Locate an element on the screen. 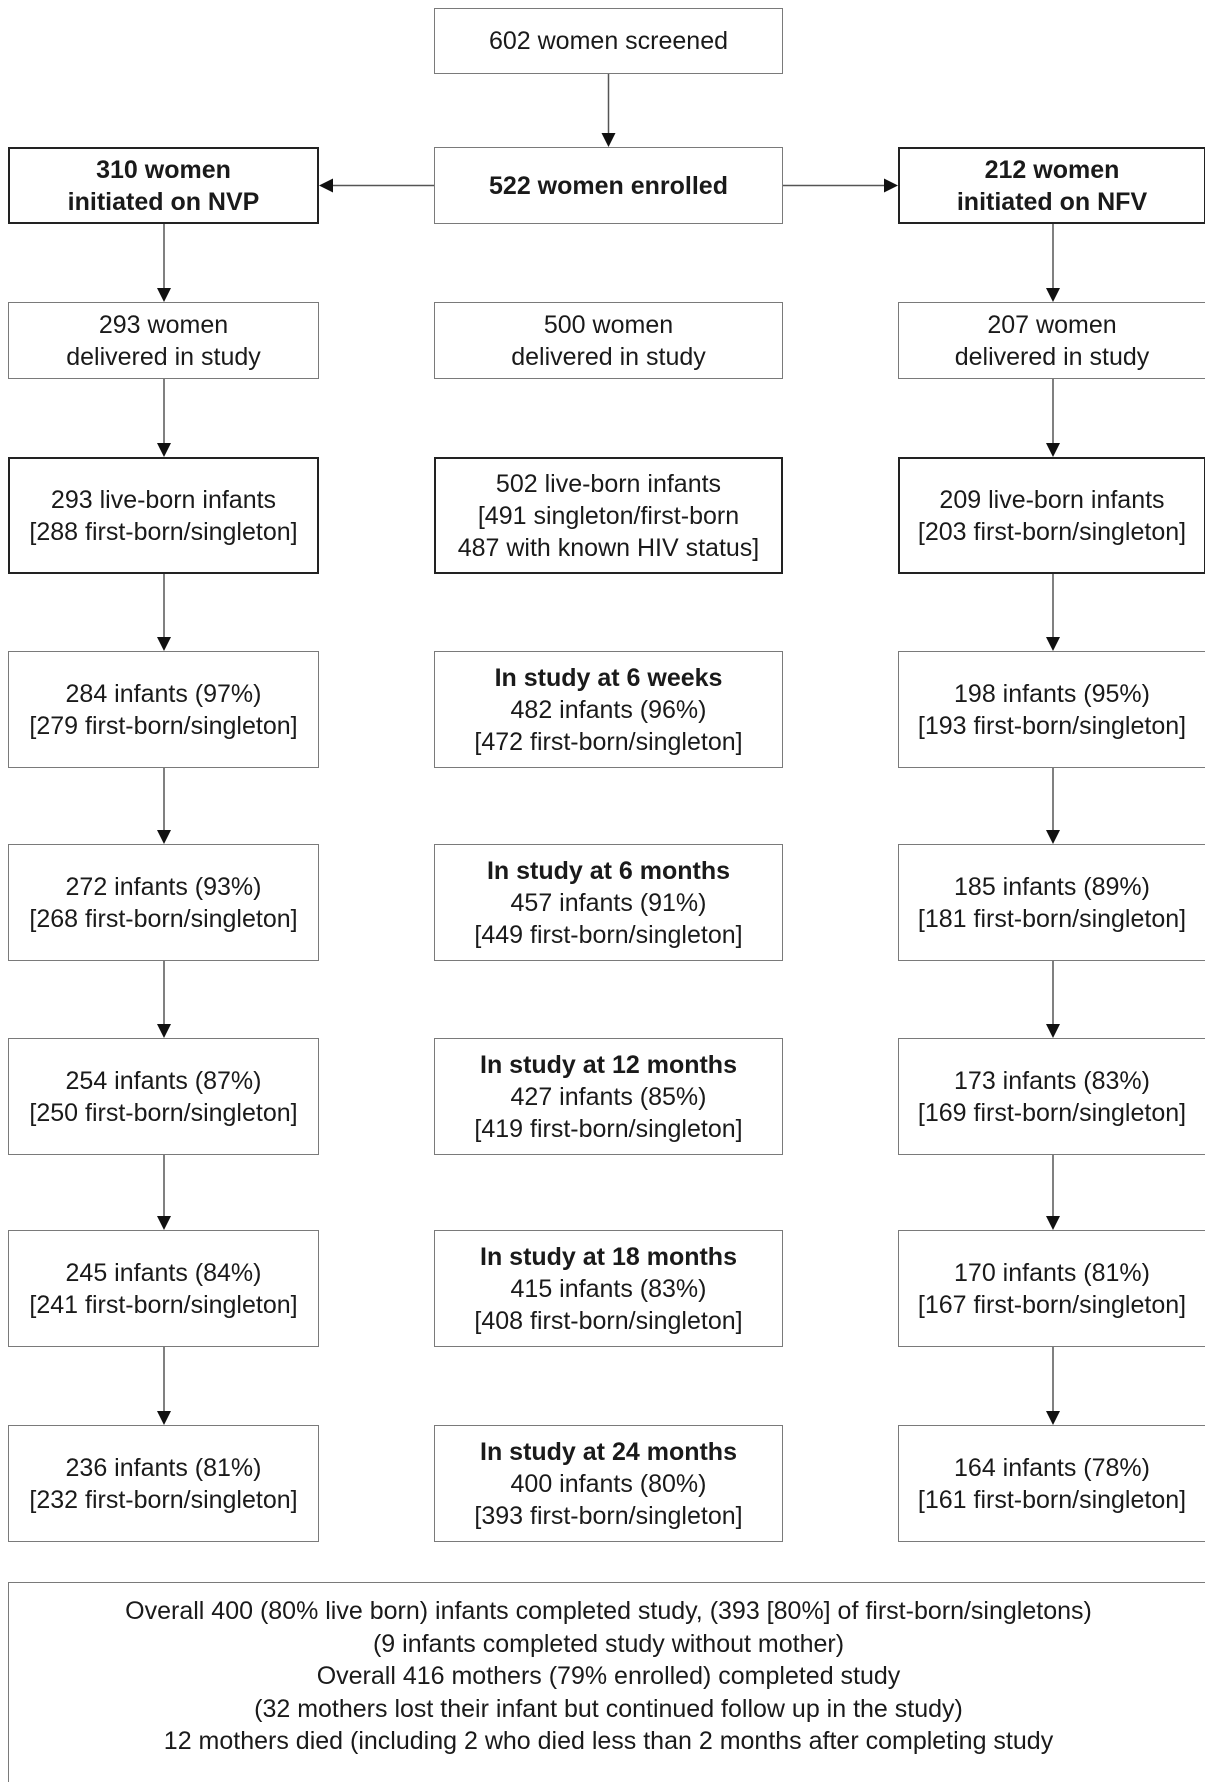 This screenshot has height=1782, width=1205. nfv-liveborn-line-1: 209 live-born infants is located at coordinates (1052, 499).